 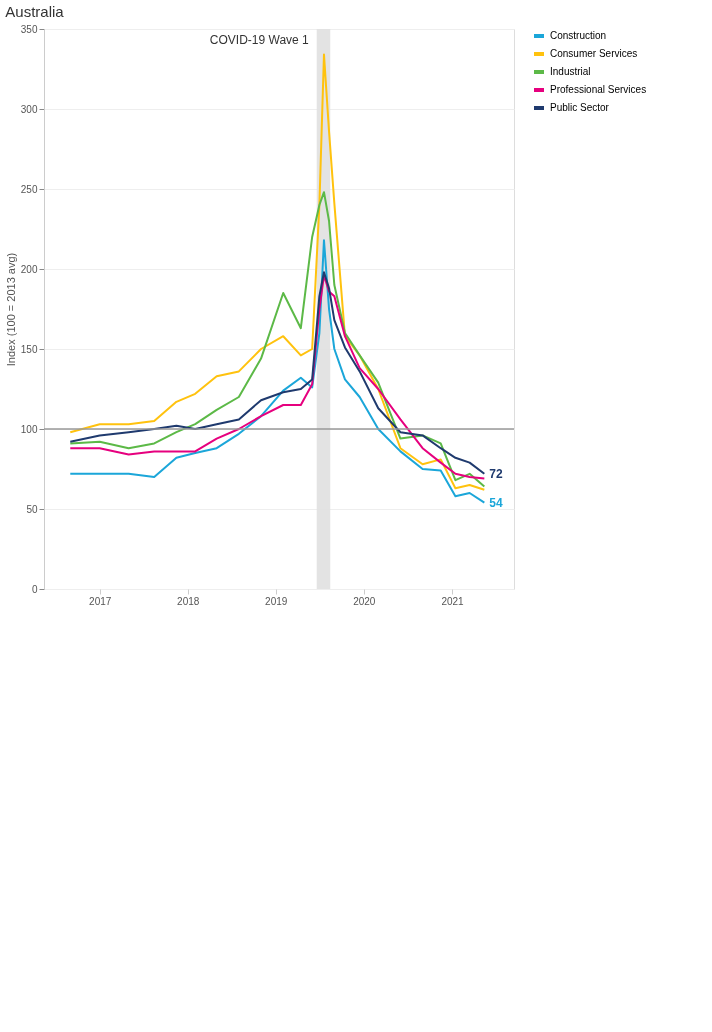 What do you see at coordinates (100, 601) in the screenshot?
I see `x-tick-label: 2017` at bounding box center [100, 601].